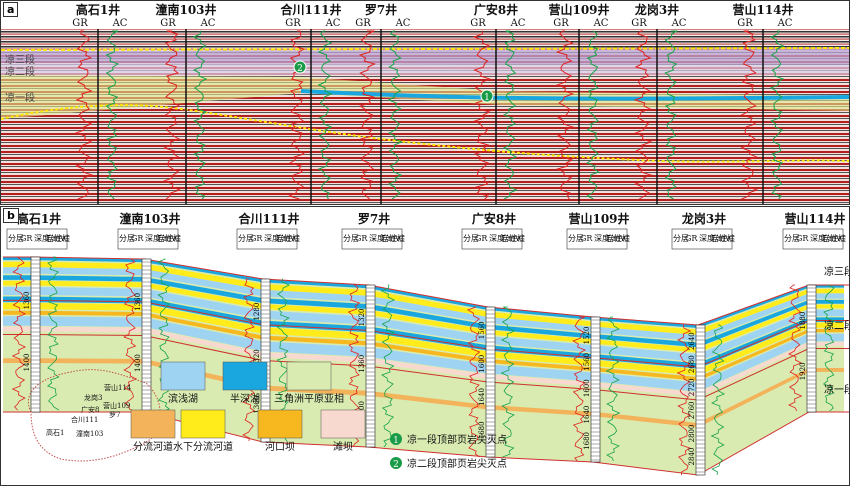 The image size is (850, 489). I want to click on pinchout-marker-2: 2, so click(300, 67).